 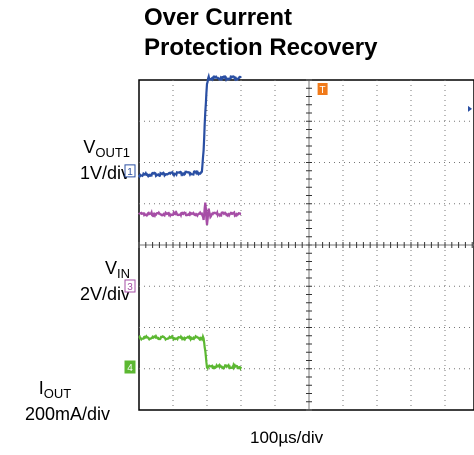 I want to click on channel-sub-iout: OUT, so click(x=57, y=393).